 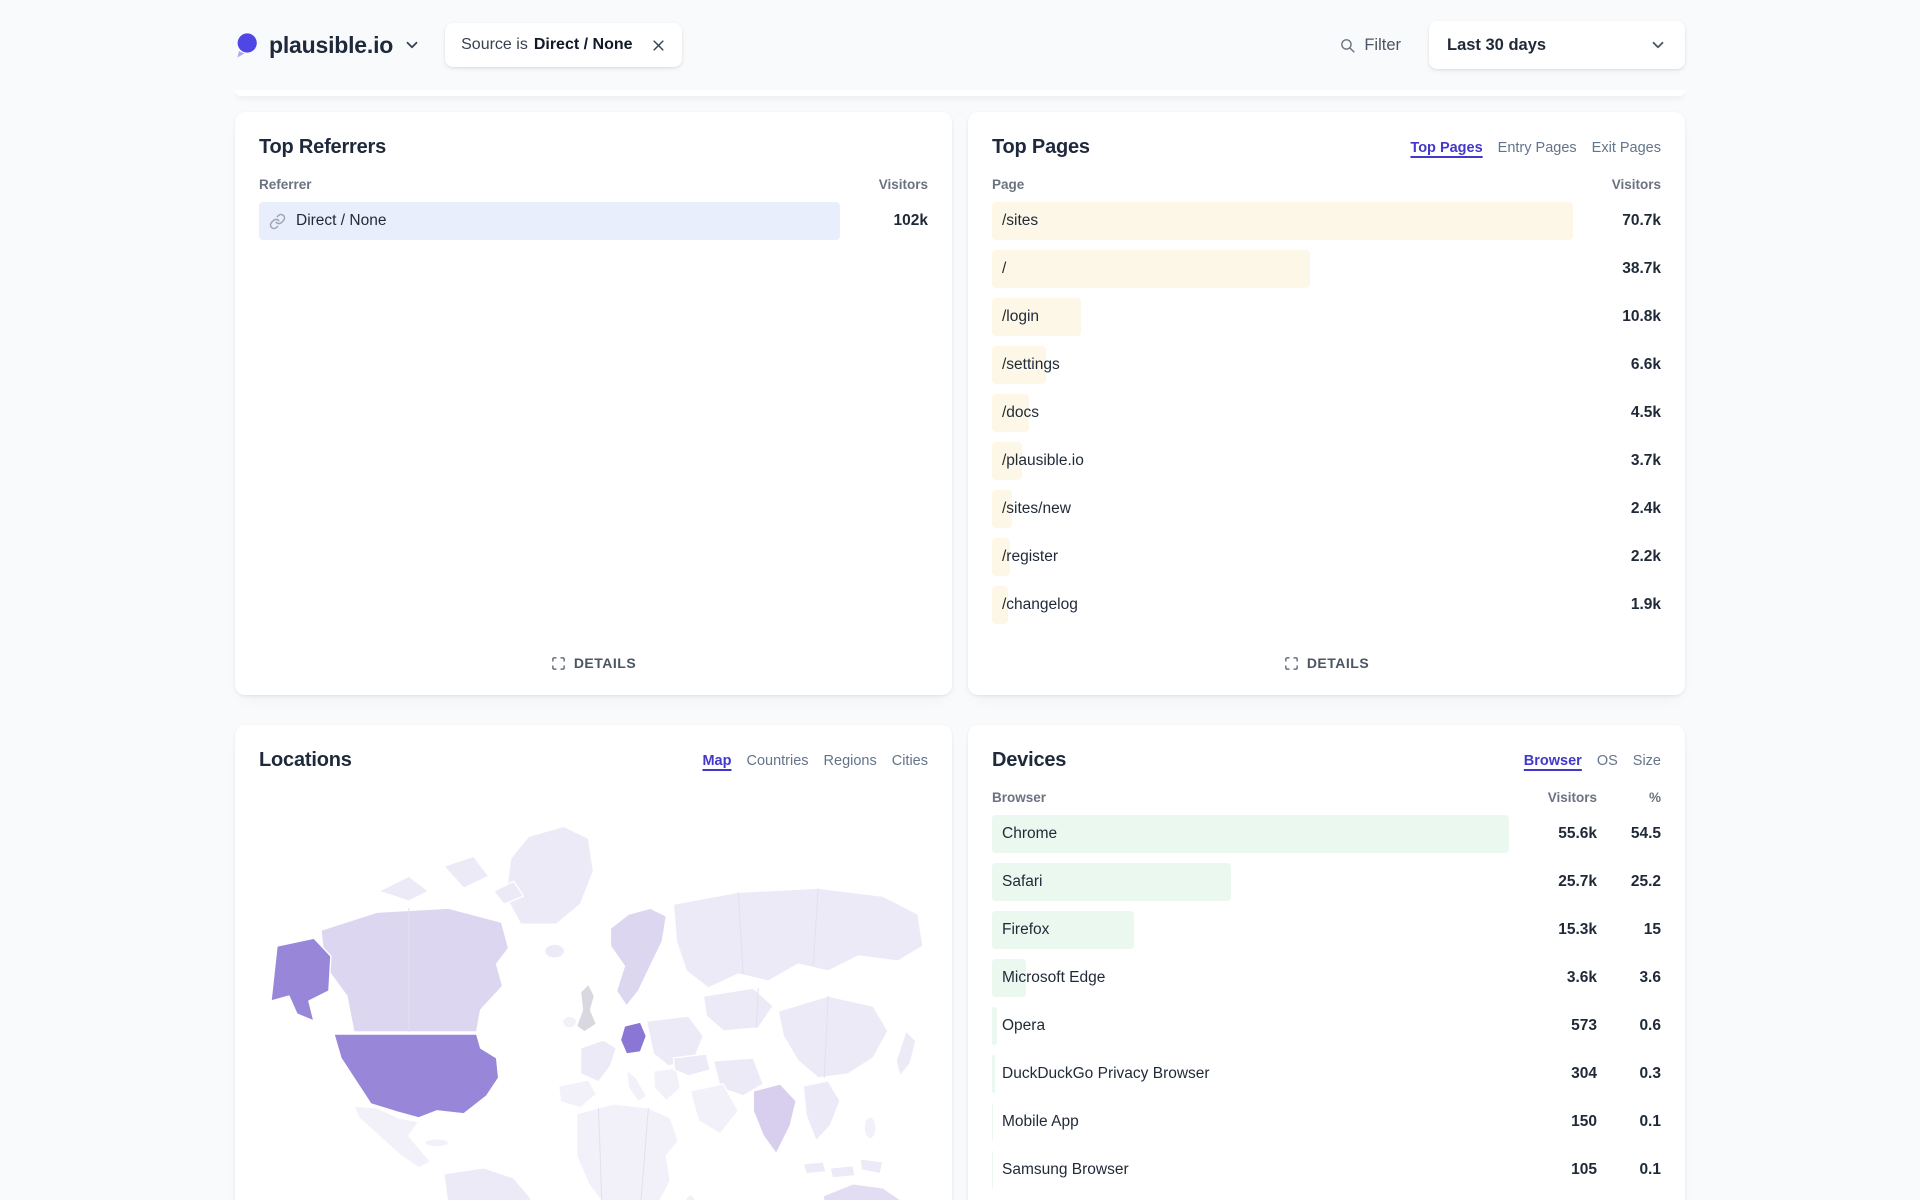 I want to click on country-greenland, so click(x=549, y=875).